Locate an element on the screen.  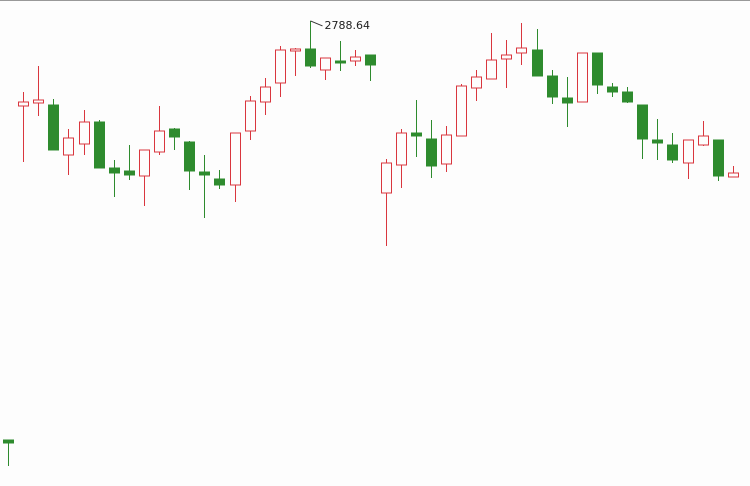
high-label: 2788.64 is located at coordinates (348, 25).